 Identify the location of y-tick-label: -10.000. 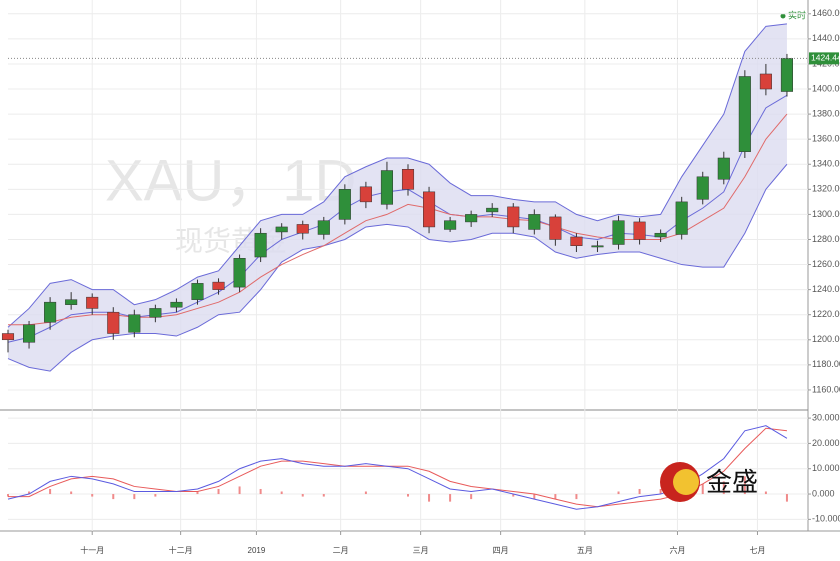
(826, 519).